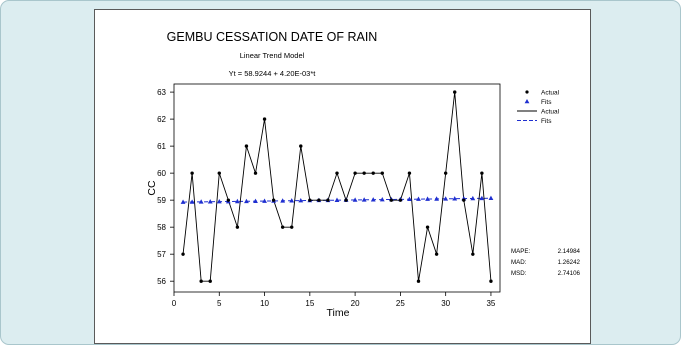 Image resolution: width=681 pixels, height=345 pixels. I want to click on accuracy-label: MAPE:, so click(521, 251).